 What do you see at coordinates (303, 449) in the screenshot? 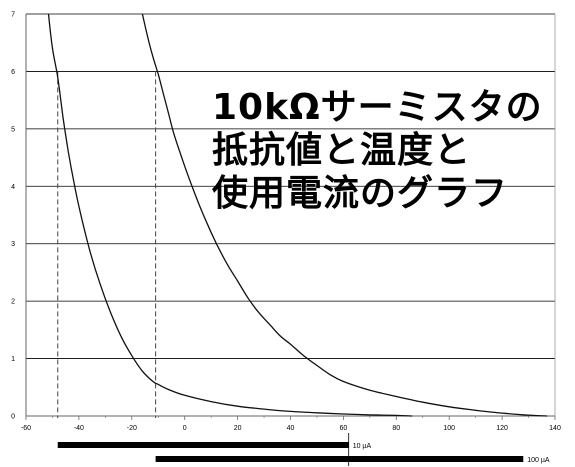
I see `range-bars: 10 µA 100 µA` at bounding box center [303, 449].